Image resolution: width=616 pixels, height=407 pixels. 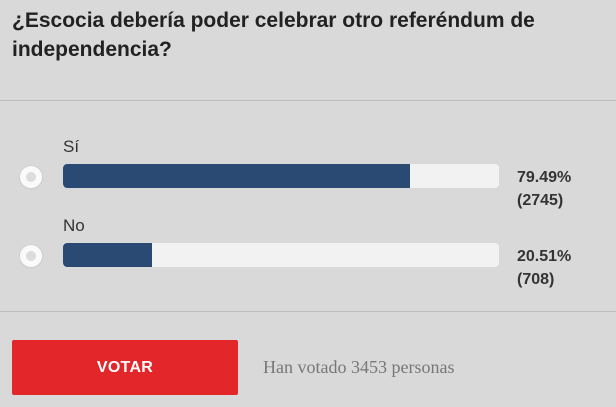 What do you see at coordinates (544, 268) in the screenshot?
I see `result-text: 20.51% (708)` at bounding box center [544, 268].